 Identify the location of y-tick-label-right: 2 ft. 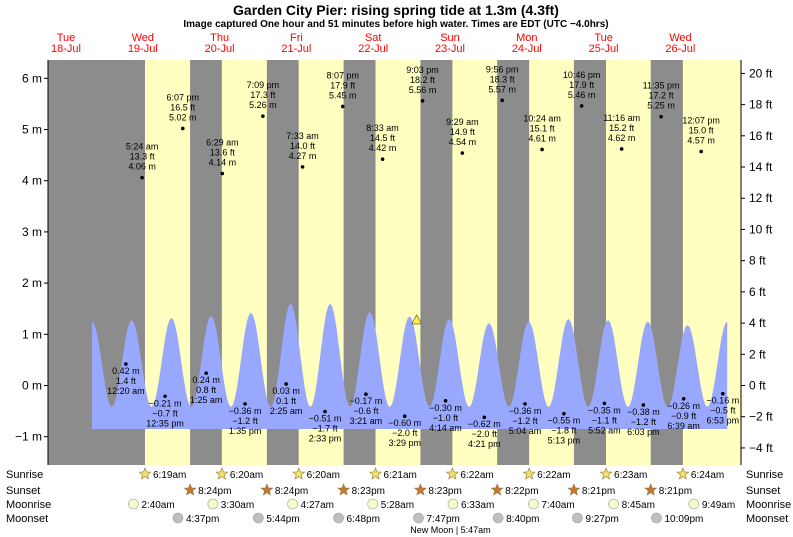
(757, 354).